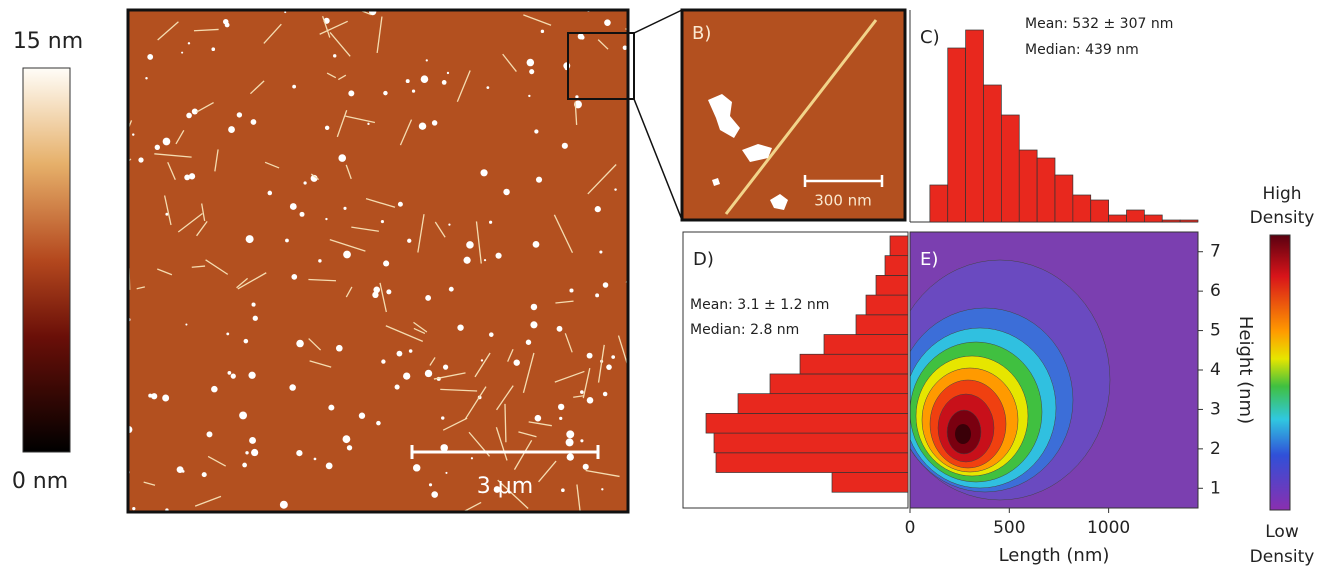 The image size is (1319, 573). Describe the element at coordinates (1108, 528) in the screenshot. I see `x-tick-label: 1000` at that location.